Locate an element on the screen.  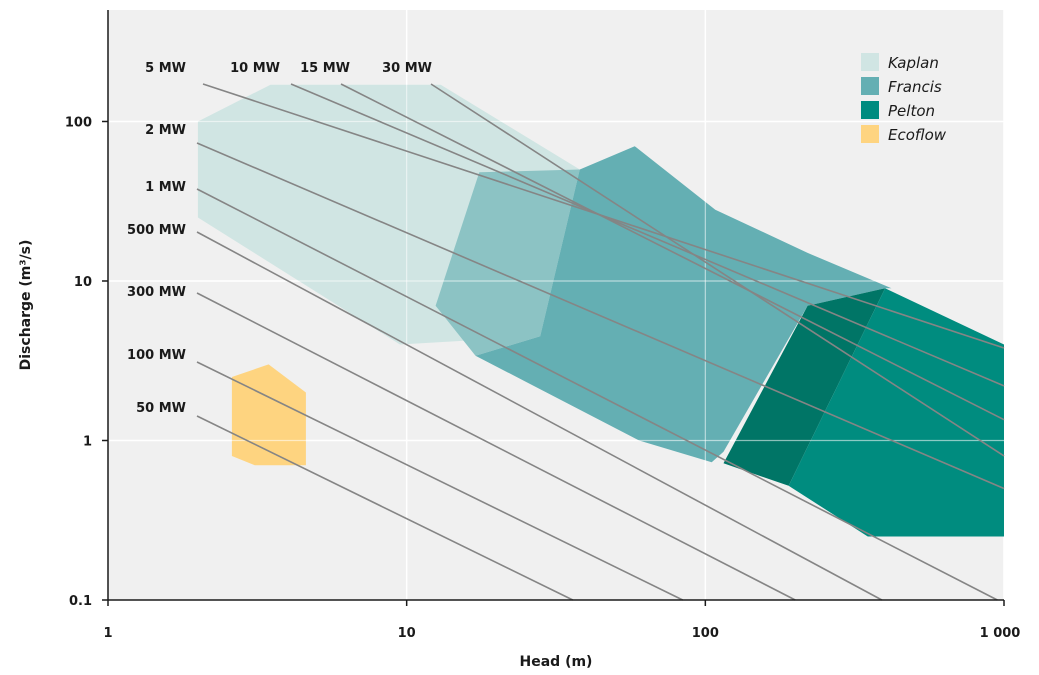
legend-label-kaplan: Kaplan is located at coordinates (913, 63).